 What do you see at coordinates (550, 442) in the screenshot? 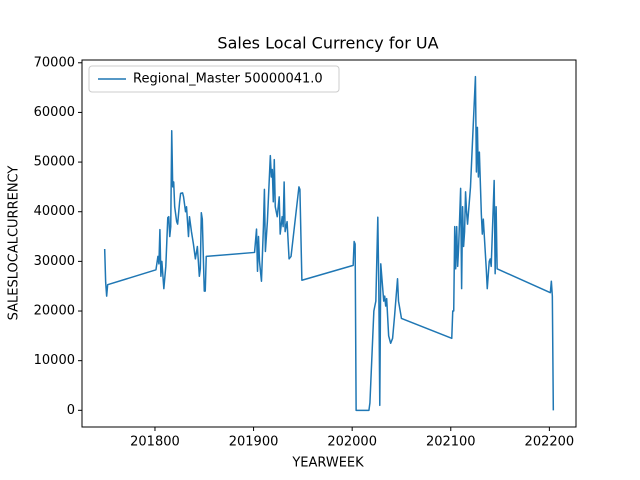
I see `x-tick-label: 202200` at bounding box center [550, 442].